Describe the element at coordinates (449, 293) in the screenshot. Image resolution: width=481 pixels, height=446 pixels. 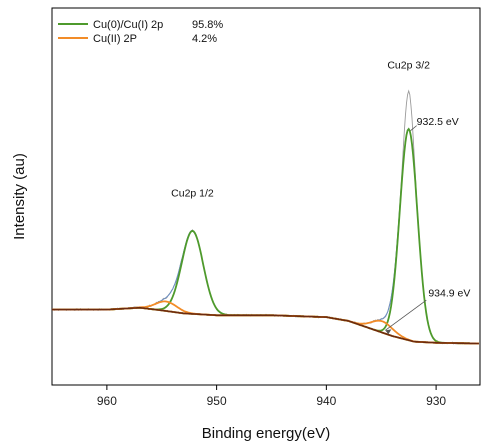
I see `annotation-label: 934.9 eV` at that location.